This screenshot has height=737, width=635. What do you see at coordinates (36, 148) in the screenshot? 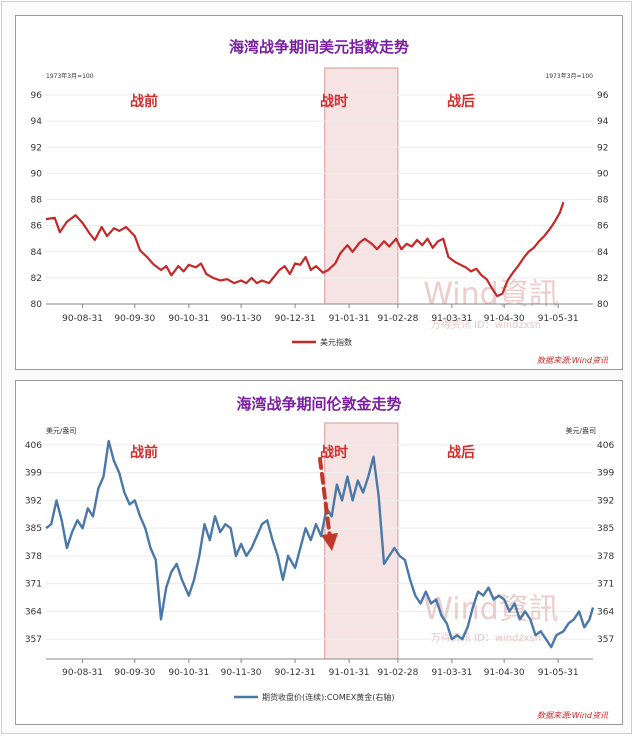
I see `left-y-tick-label: 92` at bounding box center [36, 148].